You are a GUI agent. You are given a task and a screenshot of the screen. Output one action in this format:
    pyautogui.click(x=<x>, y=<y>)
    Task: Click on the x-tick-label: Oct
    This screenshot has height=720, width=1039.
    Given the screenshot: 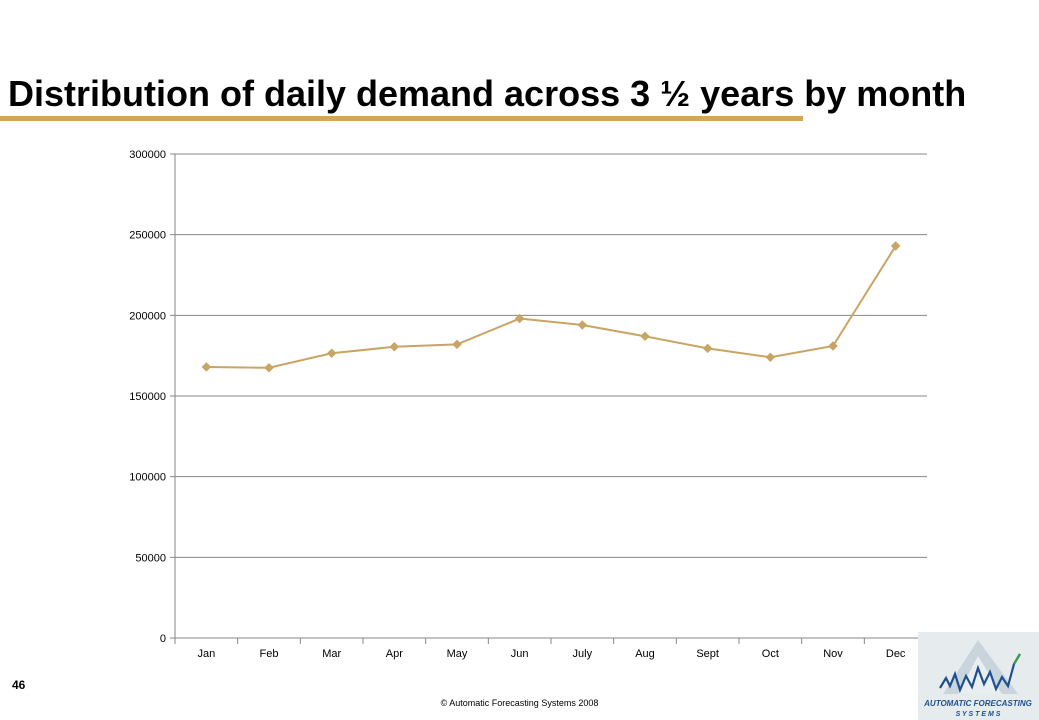 What is the action you would take?
    pyautogui.click(x=770, y=654)
    